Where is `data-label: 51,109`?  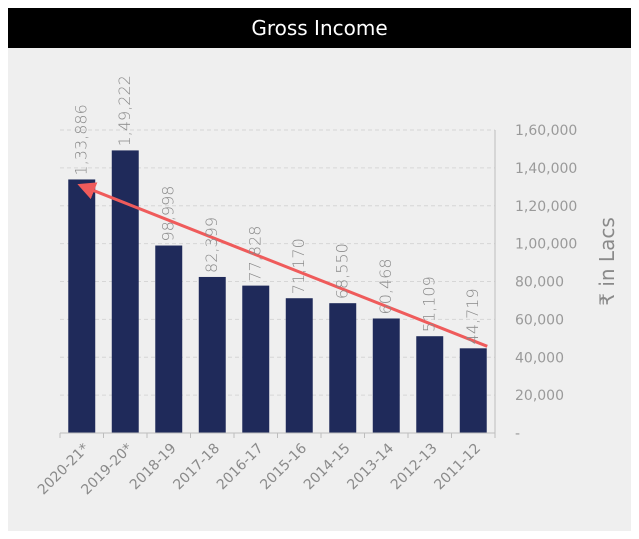 data-label: 51,109 is located at coordinates (429, 304).